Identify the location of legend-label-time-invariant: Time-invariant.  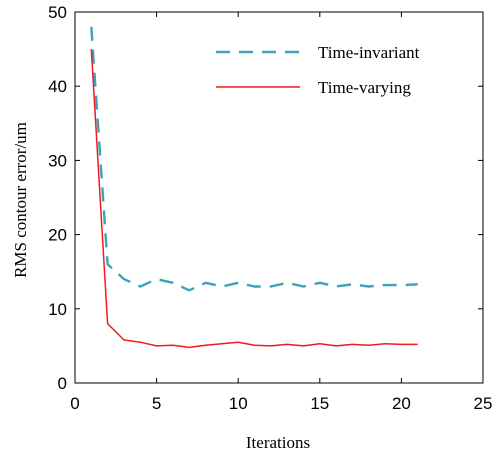
(369, 52).